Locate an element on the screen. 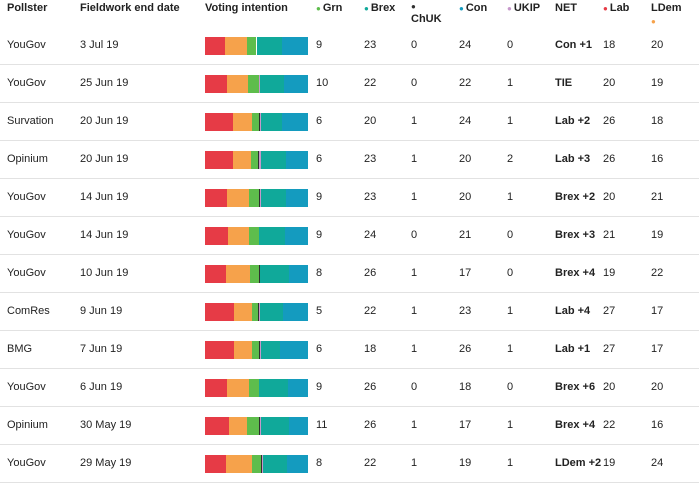  table-row: Opinium 30 May 19 11 26 1 17 1 Brex +4 22 16 is located at coordinates (349, 426).